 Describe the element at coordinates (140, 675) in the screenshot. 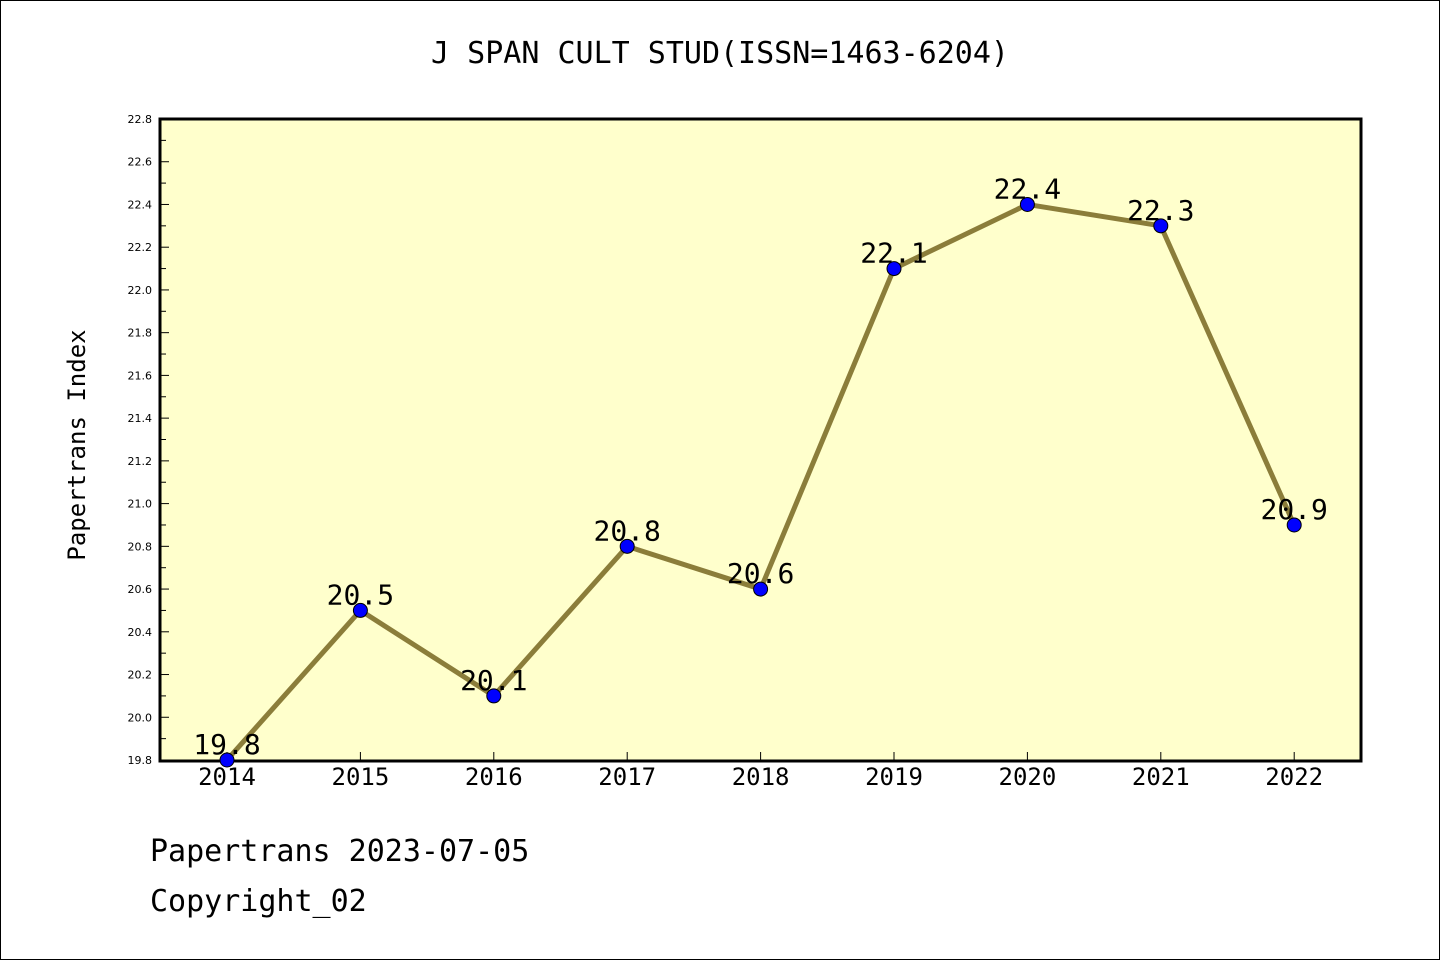

I see `y-tick-label: 20.2` at that location.